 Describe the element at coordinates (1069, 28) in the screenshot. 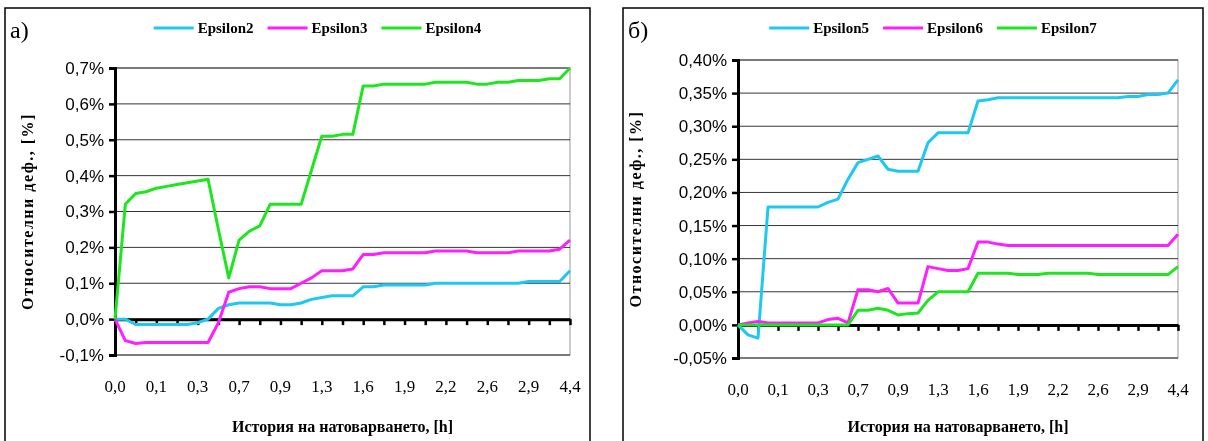

I see `legend-label: Epsilon7` at that location.